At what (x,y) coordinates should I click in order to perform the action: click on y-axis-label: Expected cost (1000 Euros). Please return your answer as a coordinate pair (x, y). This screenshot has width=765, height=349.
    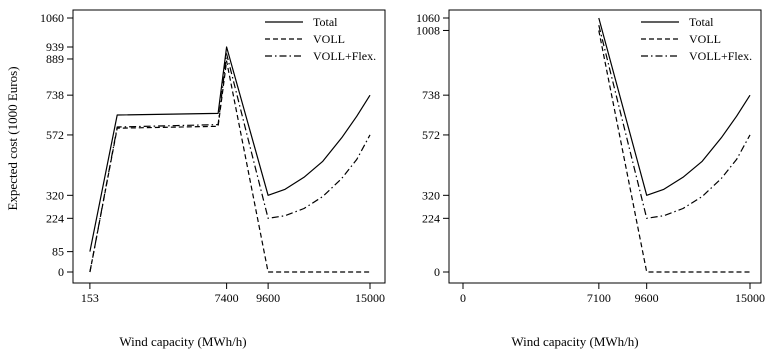
    Looking at the image, I should click on (12, 138).